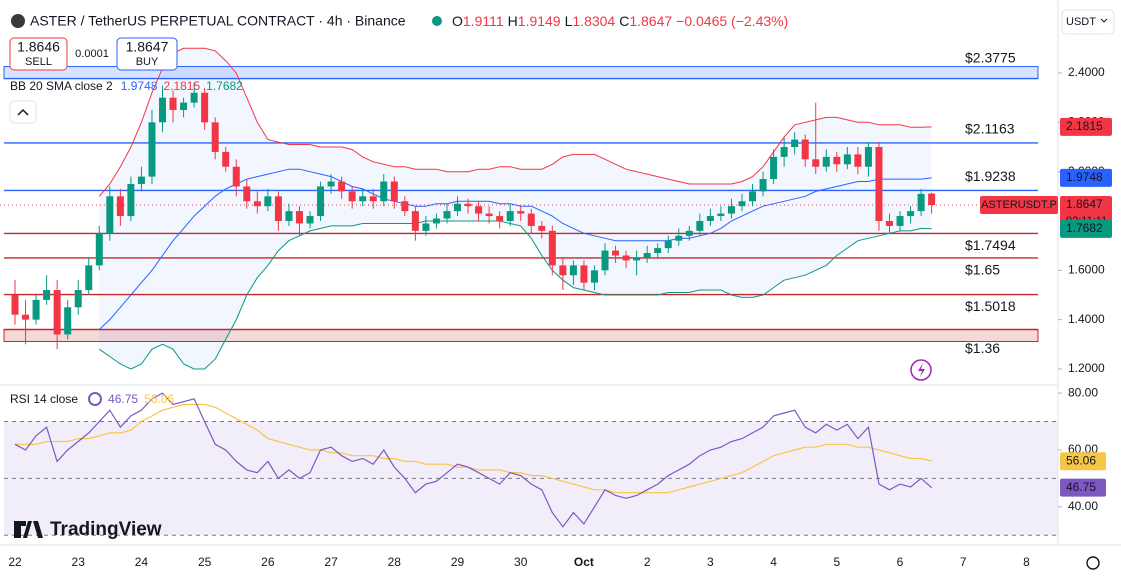 This screenshot has width=1121, height=581. Describe the element at coordinates (521, 336) in the screenshot. I see `level-zone` at that location.